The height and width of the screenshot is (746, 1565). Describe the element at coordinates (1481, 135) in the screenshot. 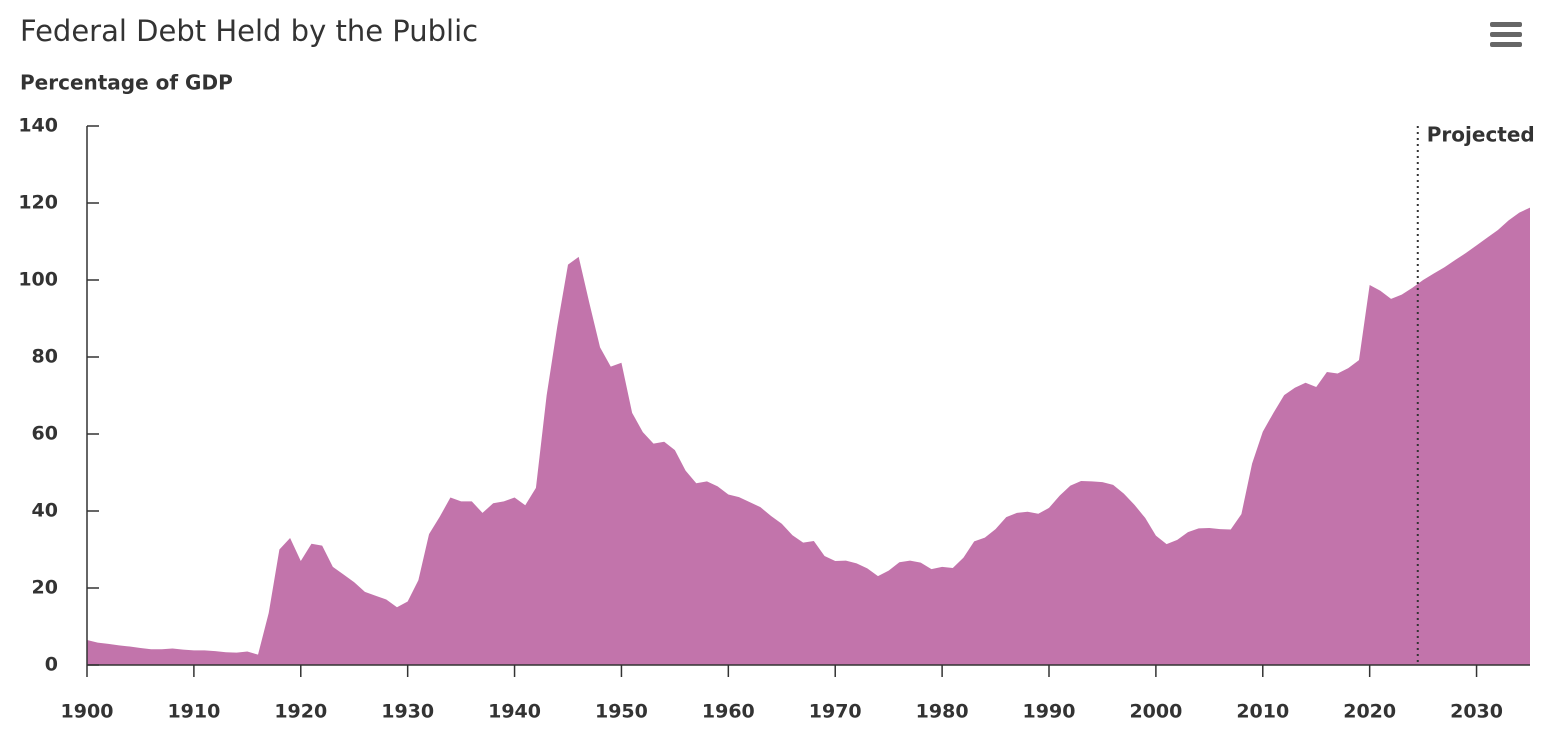

I see `annotation: Projected` at that location.